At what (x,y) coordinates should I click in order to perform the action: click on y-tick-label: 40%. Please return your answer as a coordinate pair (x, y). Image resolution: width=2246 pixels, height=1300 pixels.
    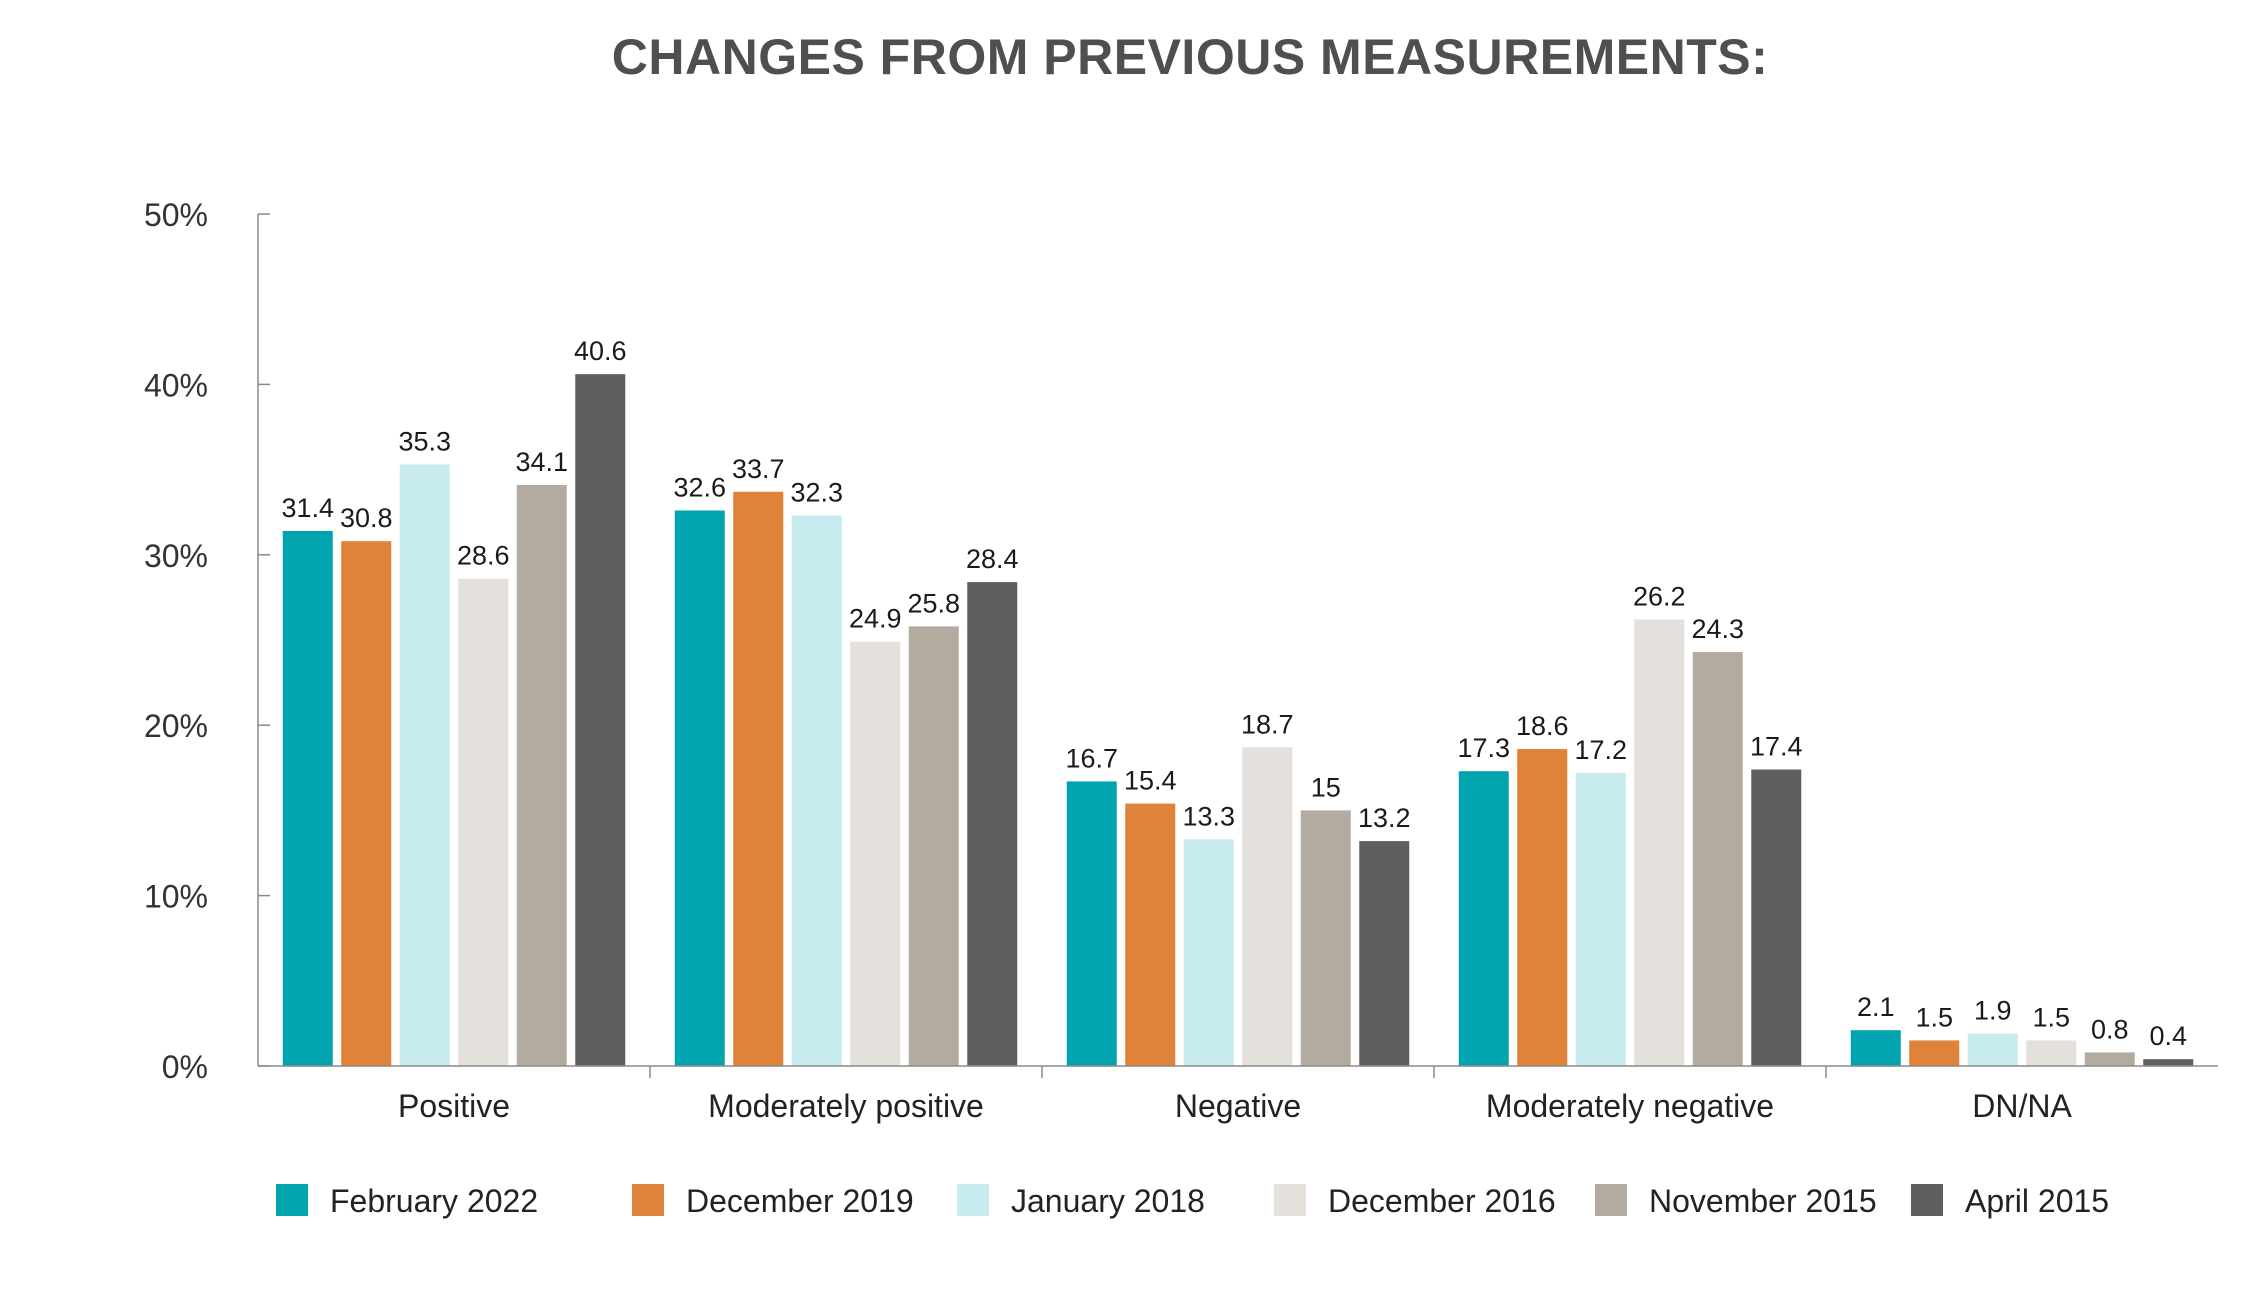
    Looking at the image, I should click on (176, 385).